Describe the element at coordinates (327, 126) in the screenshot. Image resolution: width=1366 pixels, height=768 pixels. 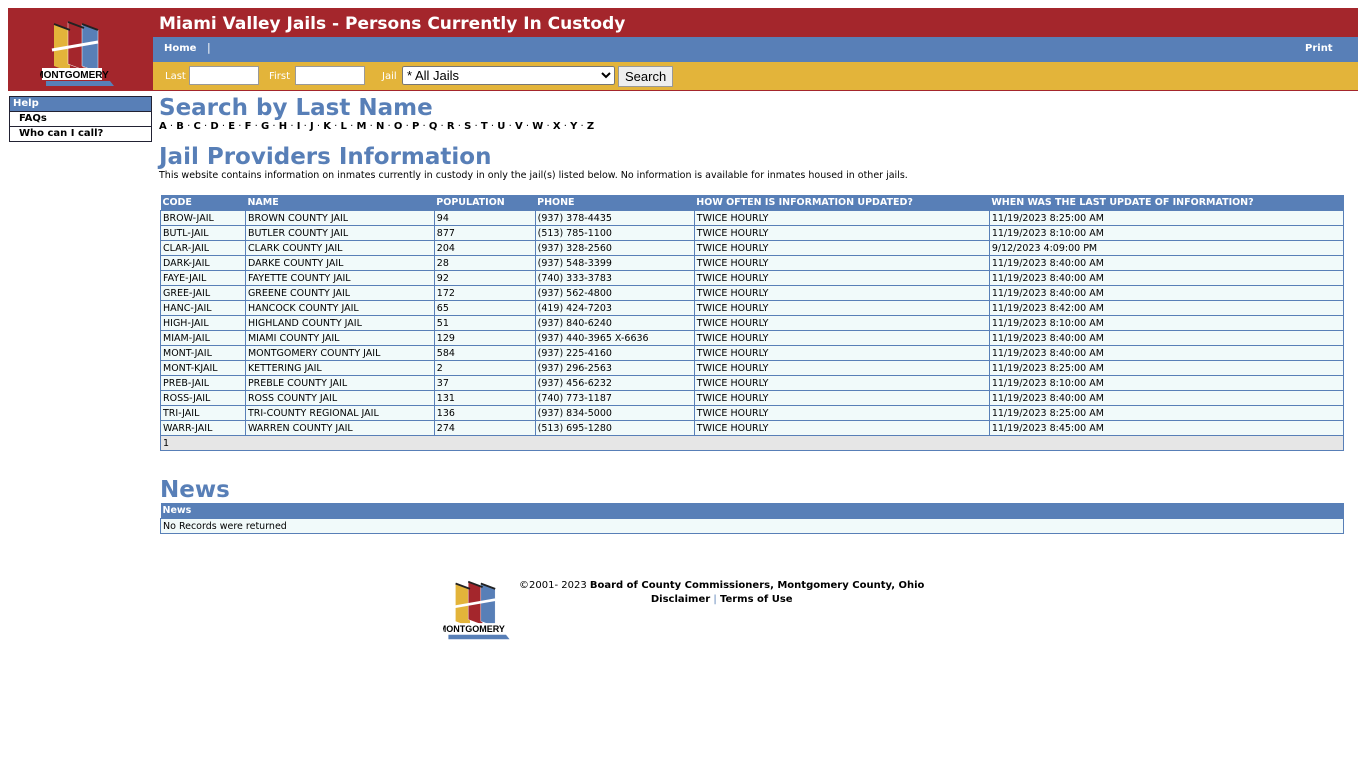
I see `letter-link-k: K` at that location.